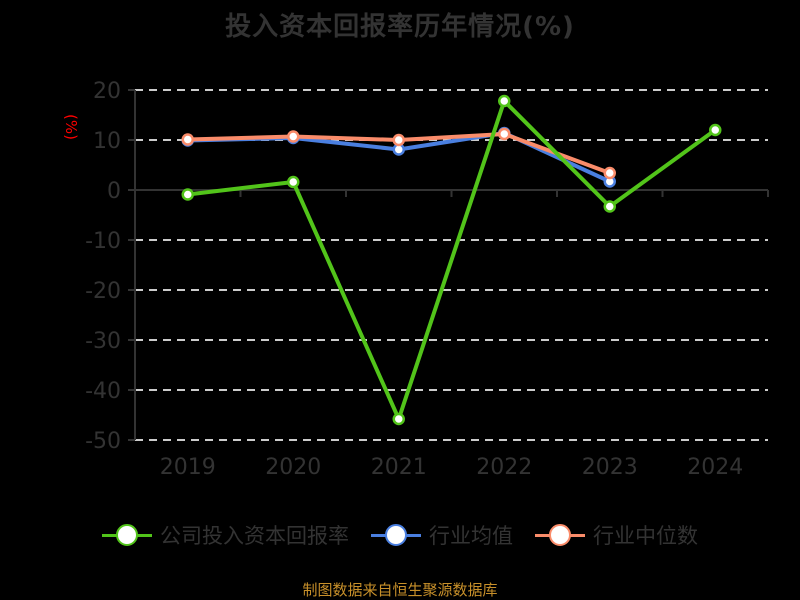 The height and width of the screenshot is (600, 800). I want to click on chart-title: 投入资本回报率历年情况(%), so click(400, 27).